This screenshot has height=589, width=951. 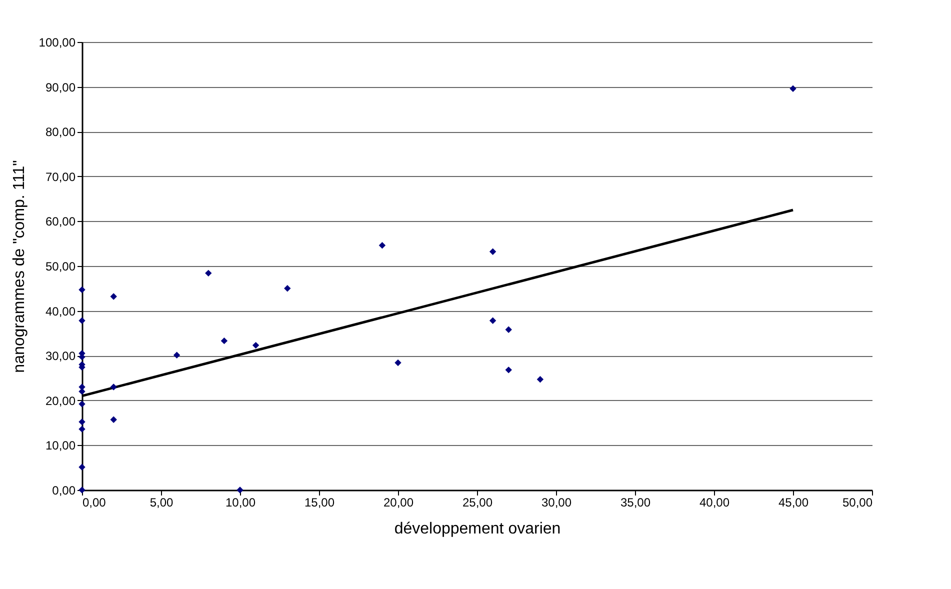 What do you see at coordinates (94, 503) in the screenshot?
I see `x-tick-label: 0,00` at bounding box center [94, 503].